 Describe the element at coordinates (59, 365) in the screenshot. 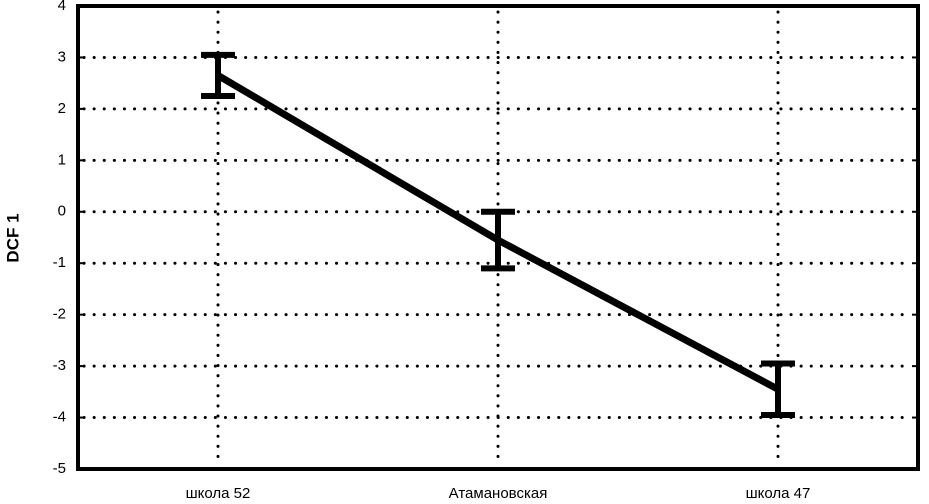

I see `y-tick-label: -3` at that location.